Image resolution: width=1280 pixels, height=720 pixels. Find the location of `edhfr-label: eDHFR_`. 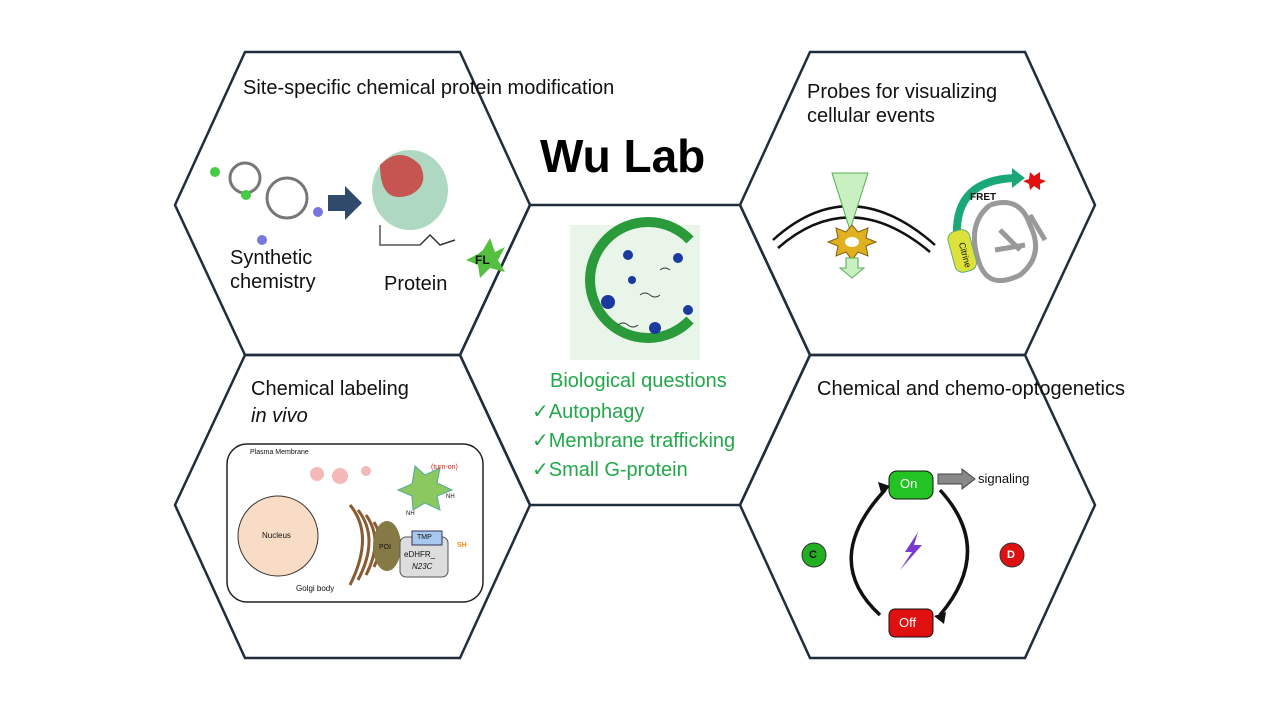

edhfr-label: eDHFR_ is located at coordinates (420, 554).